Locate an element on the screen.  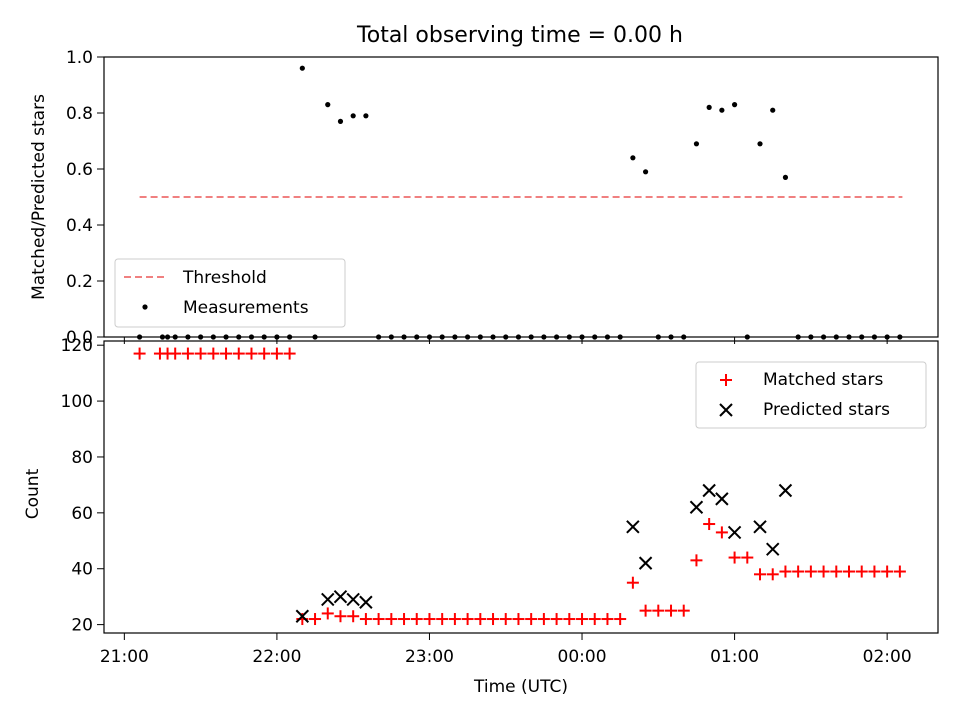
bottom-y-axis-label: Count is located at coordinates (33, 493).